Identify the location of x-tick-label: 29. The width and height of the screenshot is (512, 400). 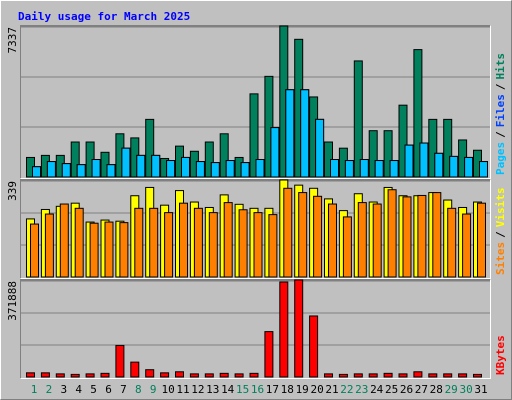
(451, 389).